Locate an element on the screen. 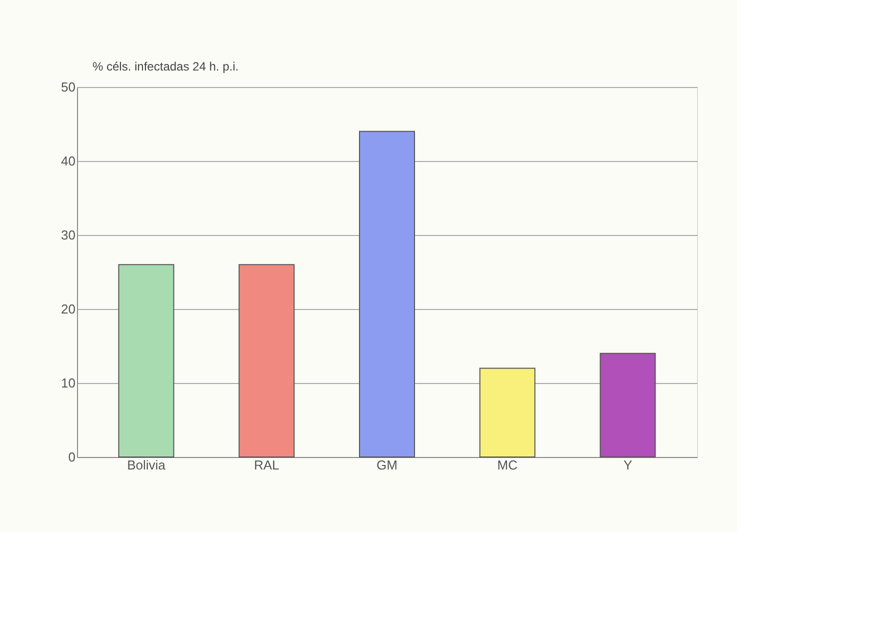  x-tick-label: MC is located at coordinates (507, 465).